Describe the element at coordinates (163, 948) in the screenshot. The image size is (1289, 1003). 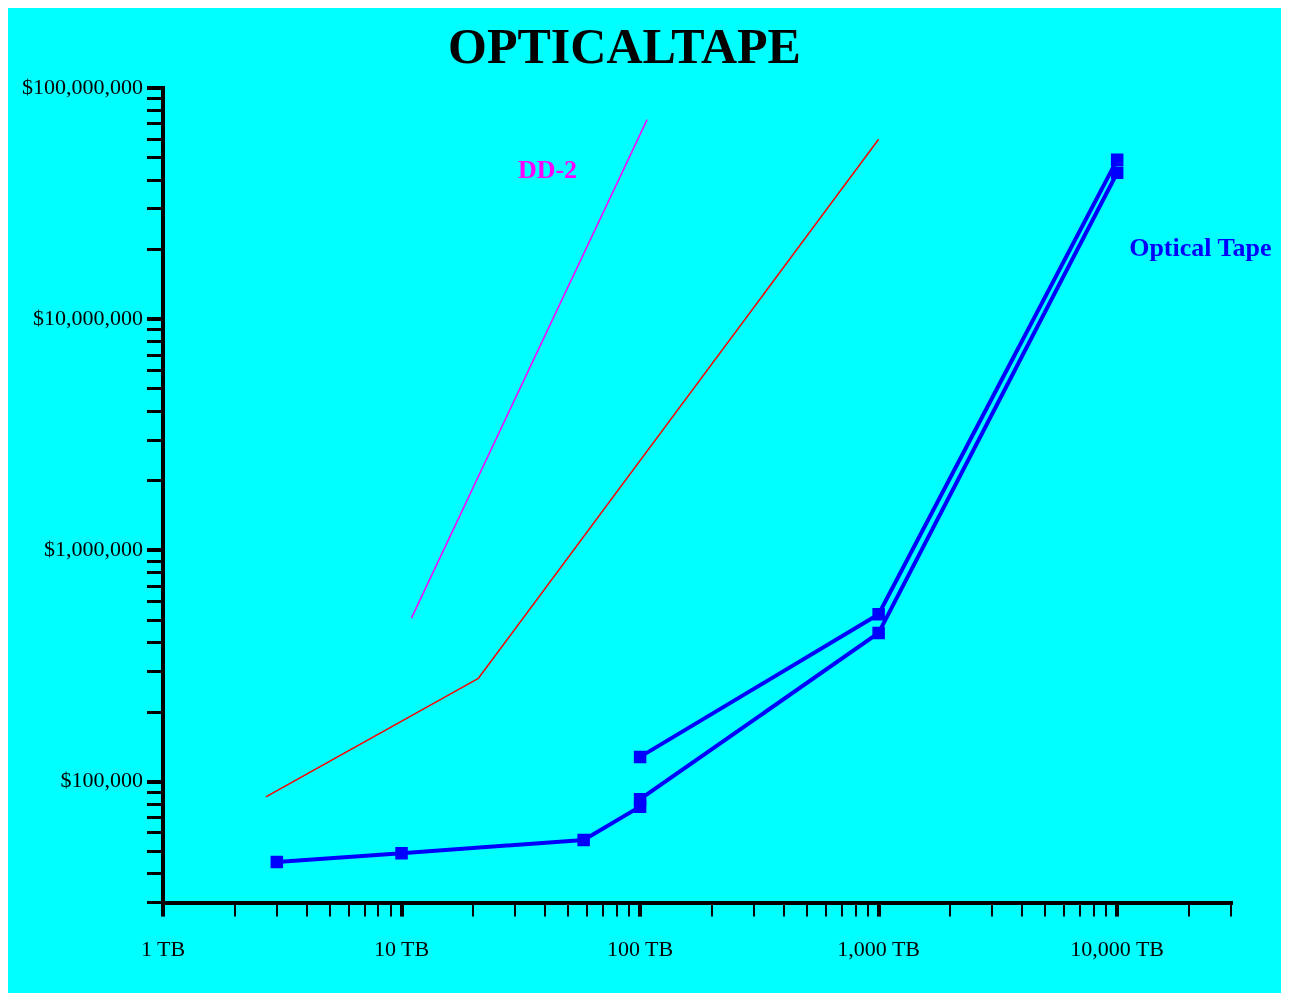
I see `x-tick-label: 1 TB` at that location.